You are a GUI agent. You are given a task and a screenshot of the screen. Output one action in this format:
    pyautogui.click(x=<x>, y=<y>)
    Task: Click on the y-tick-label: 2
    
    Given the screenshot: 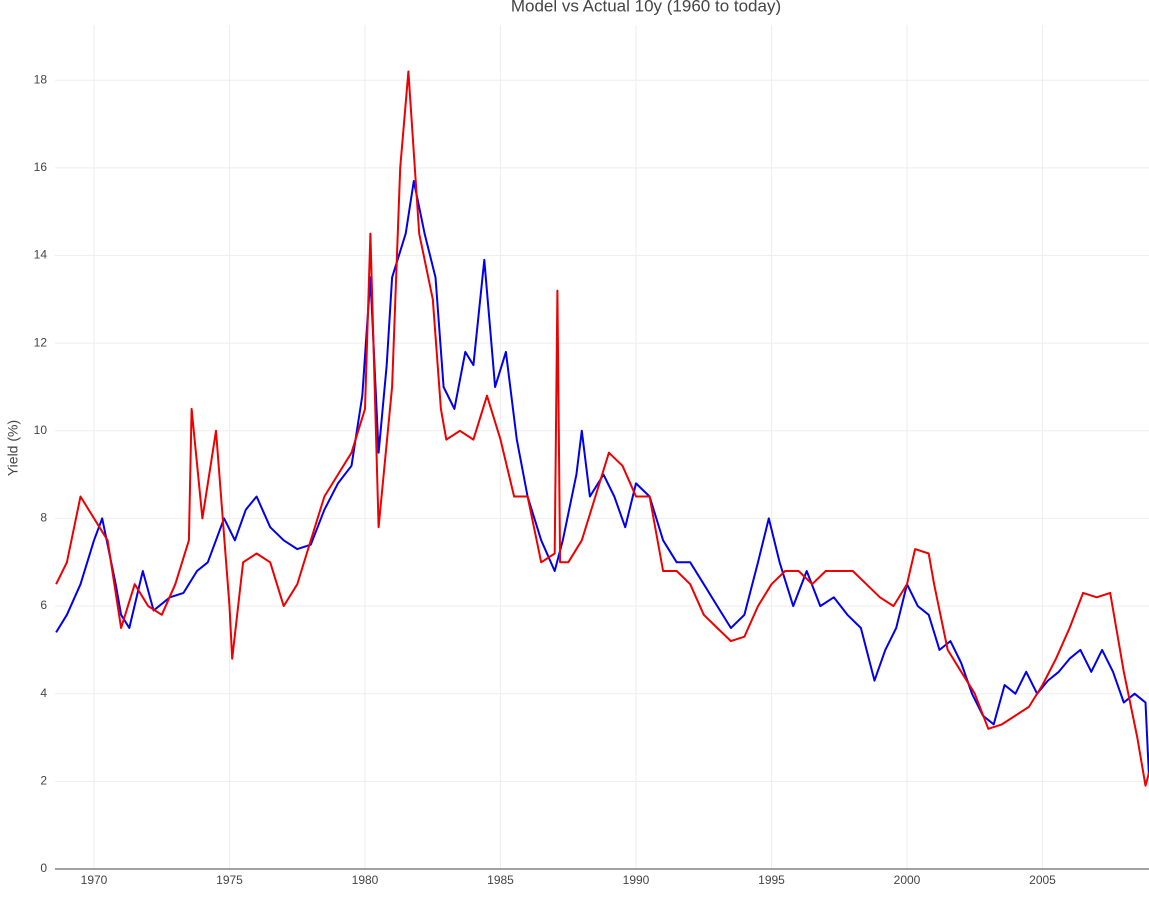 What is the action you would take?
    pyautogui.click(x=43, y=781)
    